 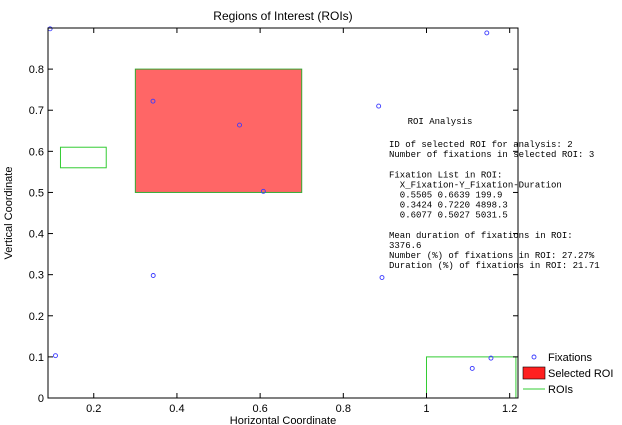 I want to click on annotation-line: 0.5505 0.6639 199.9, so click(x=445, y=196).